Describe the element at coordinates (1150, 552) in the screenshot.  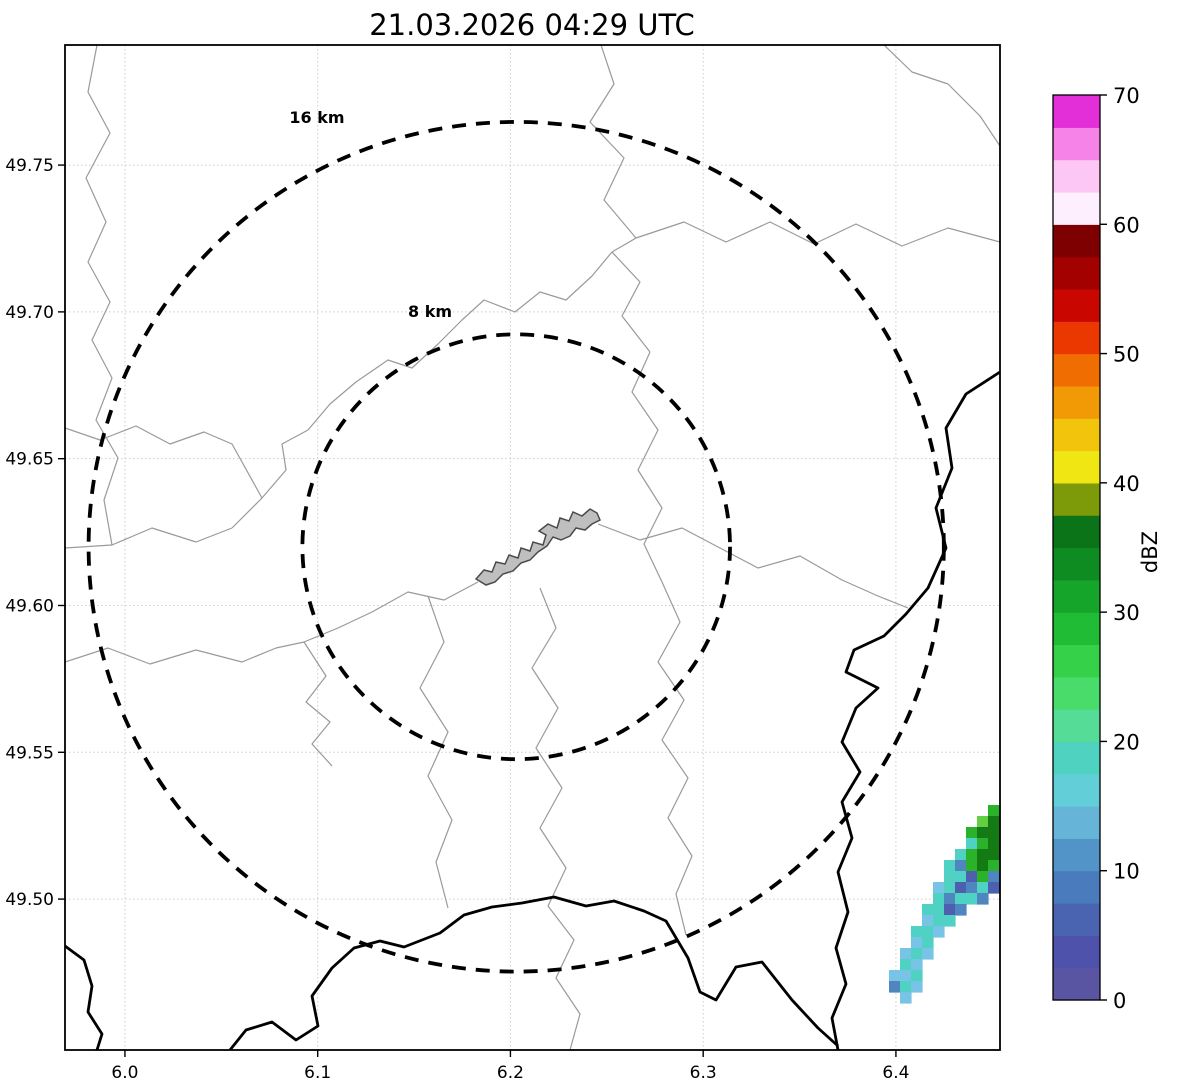
I see `colorbar-axis-label: dBZ` at that location.